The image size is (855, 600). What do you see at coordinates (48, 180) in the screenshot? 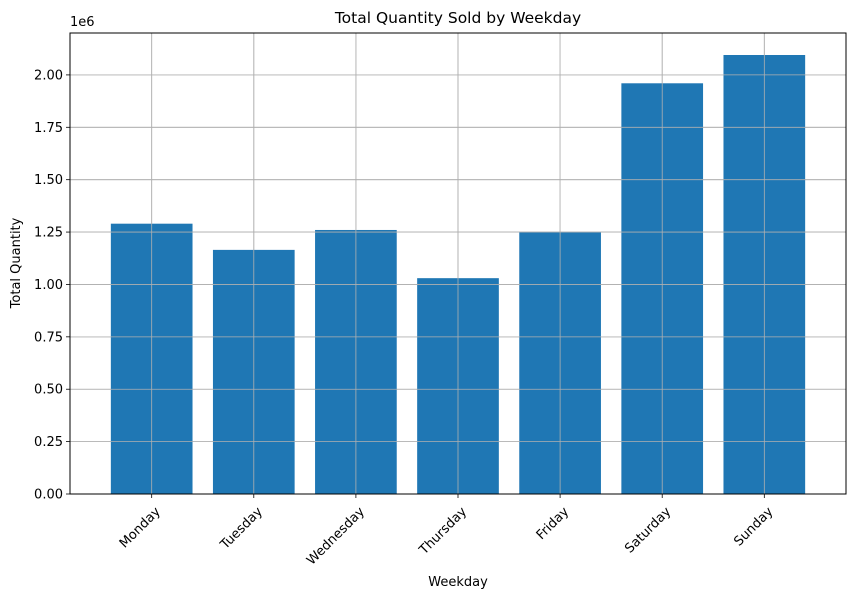
I see `y-tick-label: 1.50` at bounding box center [48, 180].